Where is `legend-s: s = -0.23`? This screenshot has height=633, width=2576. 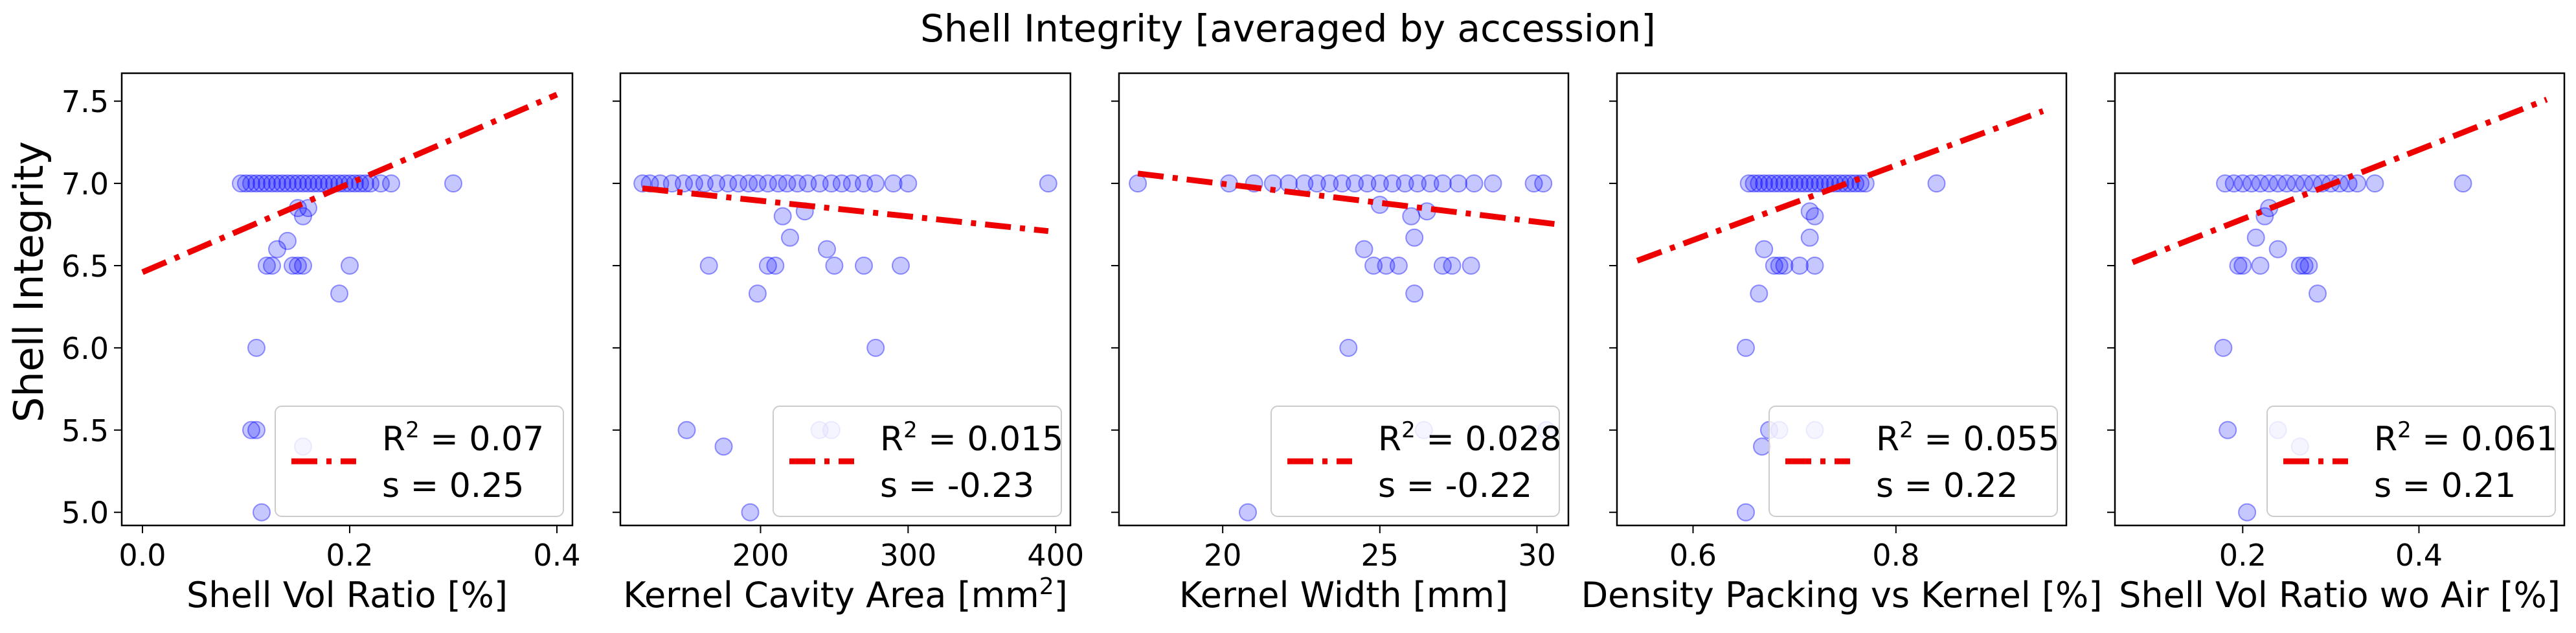 legend-s: s = -0.23 is located at coordinates (957, 485).